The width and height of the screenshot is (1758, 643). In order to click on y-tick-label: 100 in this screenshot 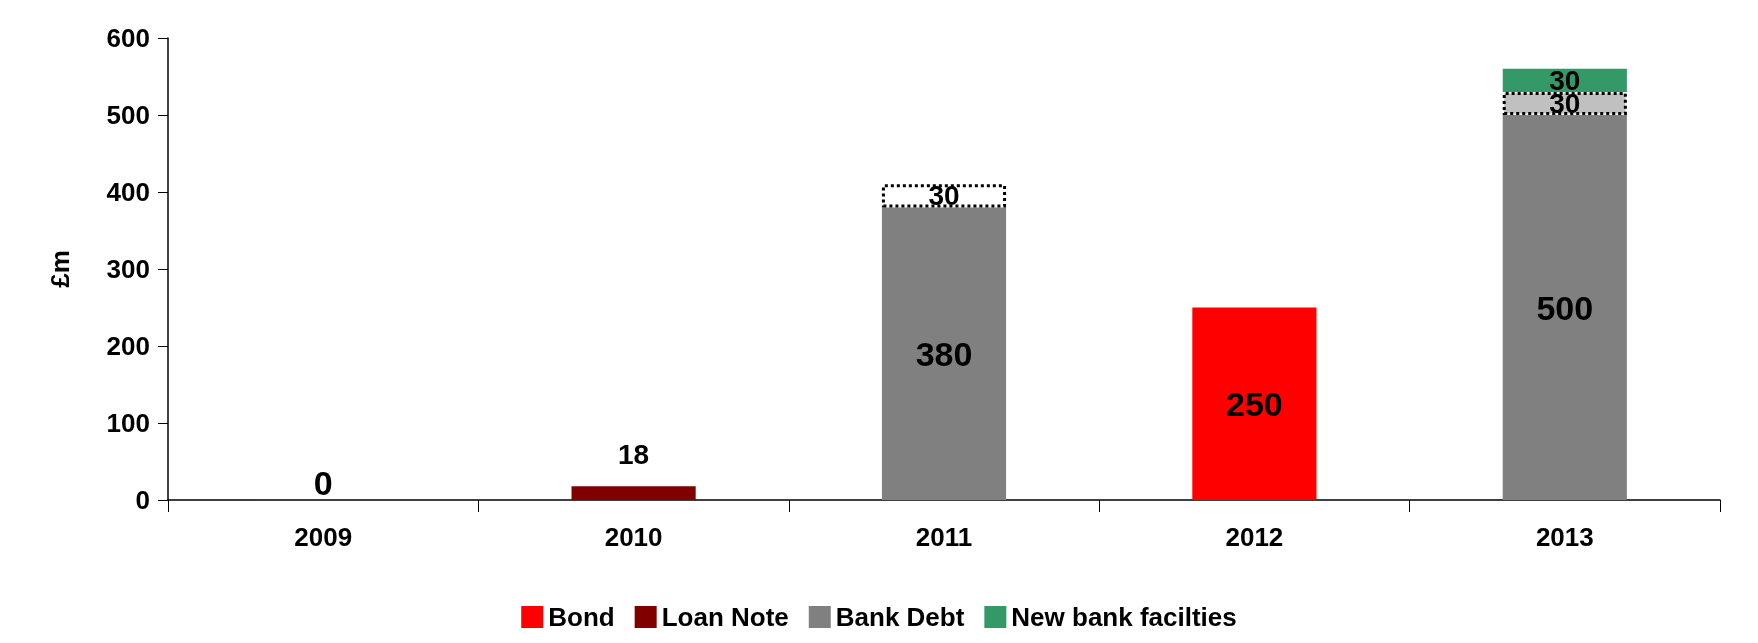, I will do `click(128, 423)`.